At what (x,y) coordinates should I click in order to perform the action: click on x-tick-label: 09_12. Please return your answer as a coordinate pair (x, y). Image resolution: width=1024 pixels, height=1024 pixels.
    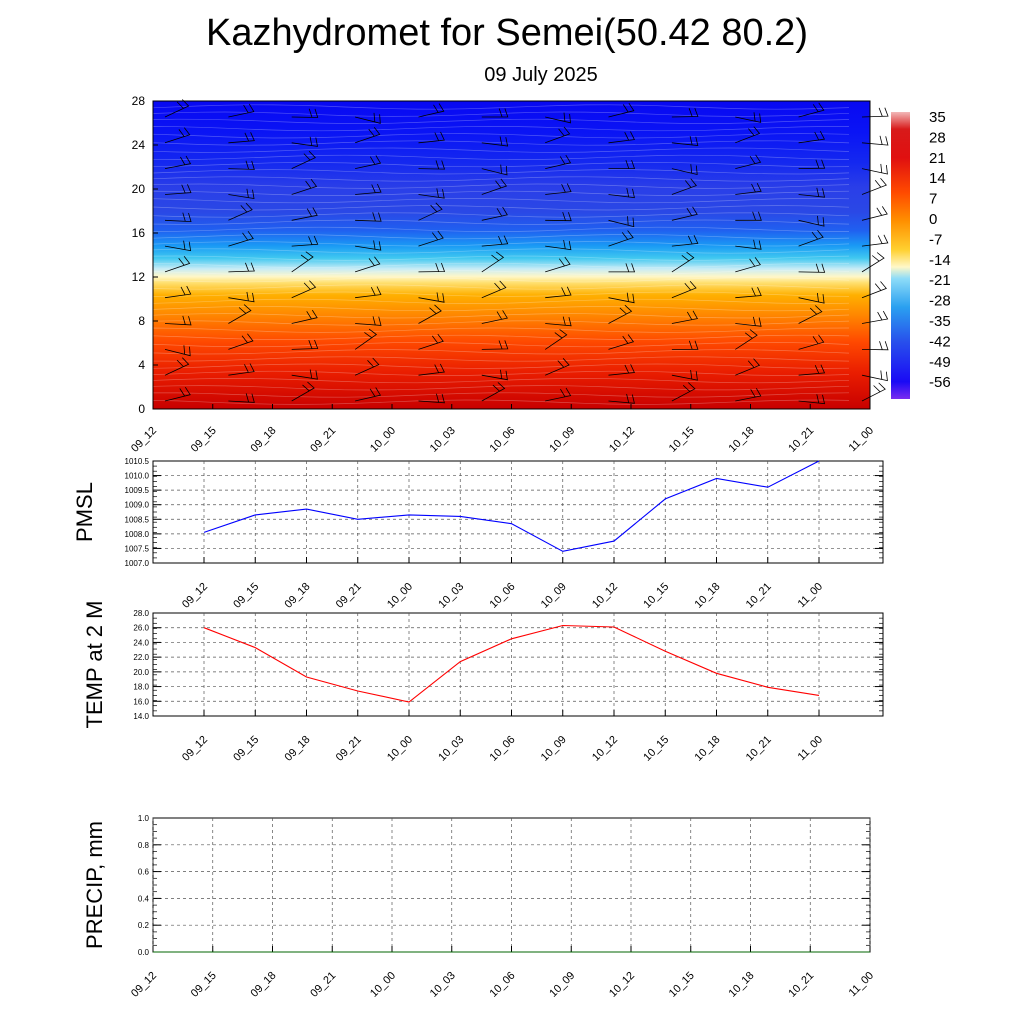
    Looking at the image, I should click on (195, 749).